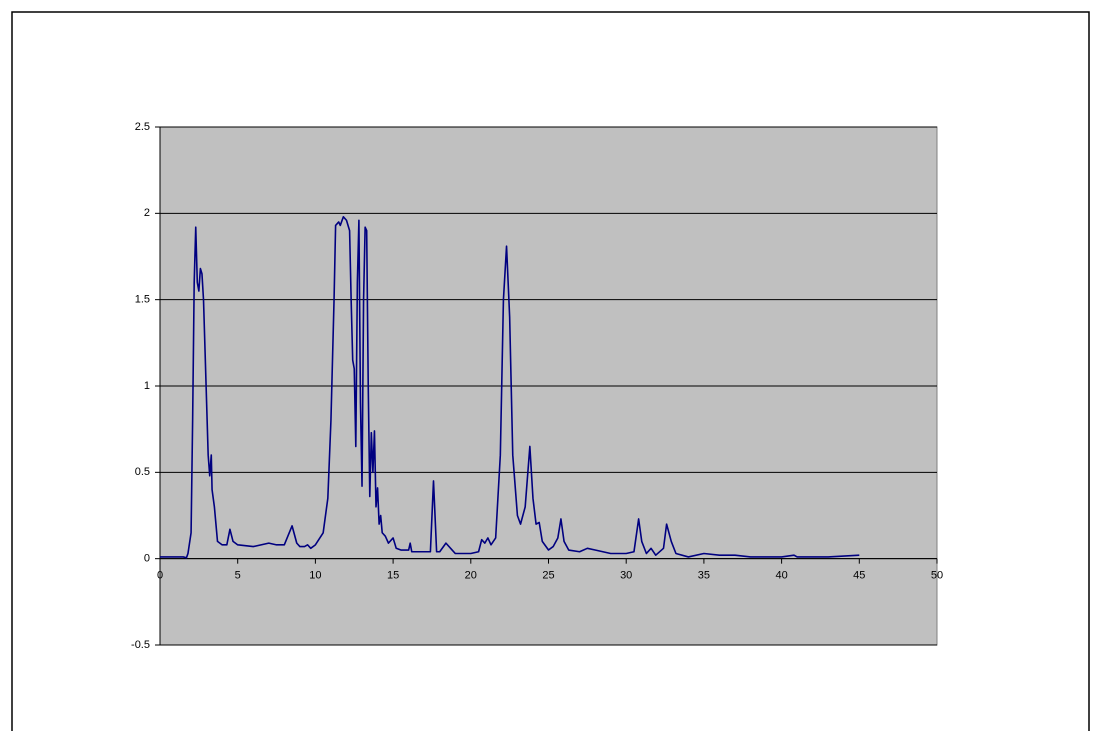  Describe the element at coordinates (859, 576) in the screenshot. I see `x-tick-label: 45` at that location.